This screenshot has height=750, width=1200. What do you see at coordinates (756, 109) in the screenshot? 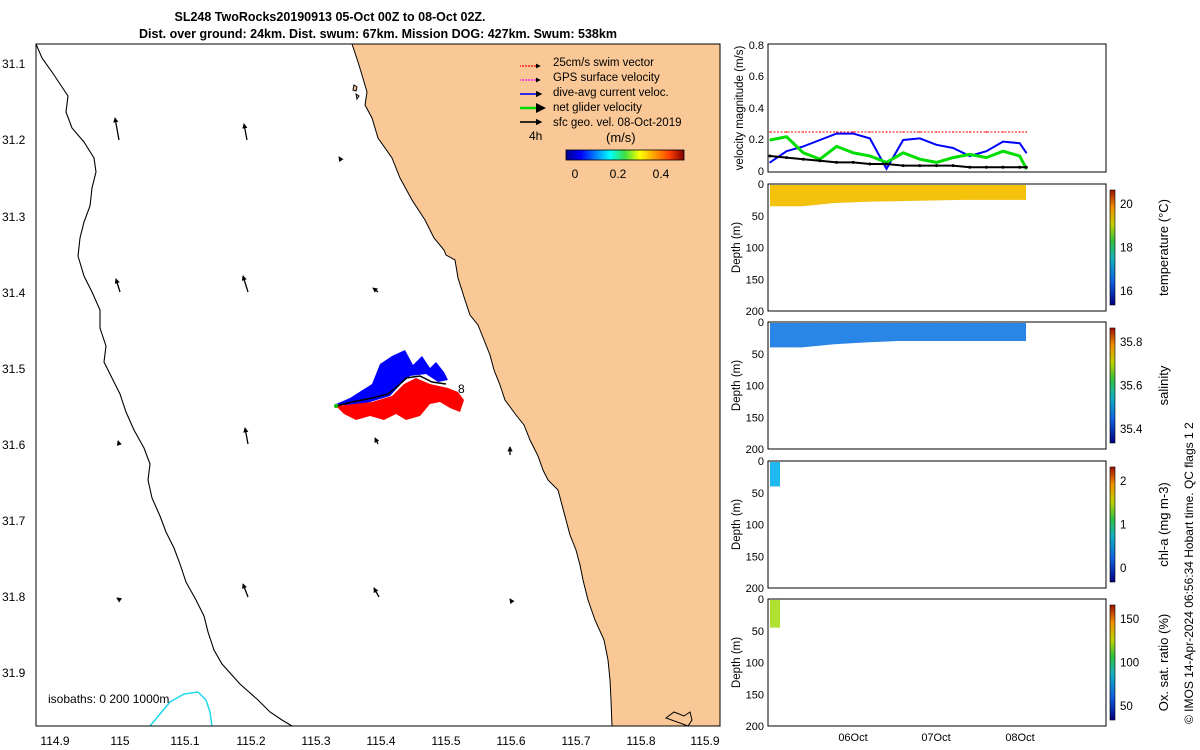
I see `vel-y-tick: 0.4` at bounding box center [756, 109].